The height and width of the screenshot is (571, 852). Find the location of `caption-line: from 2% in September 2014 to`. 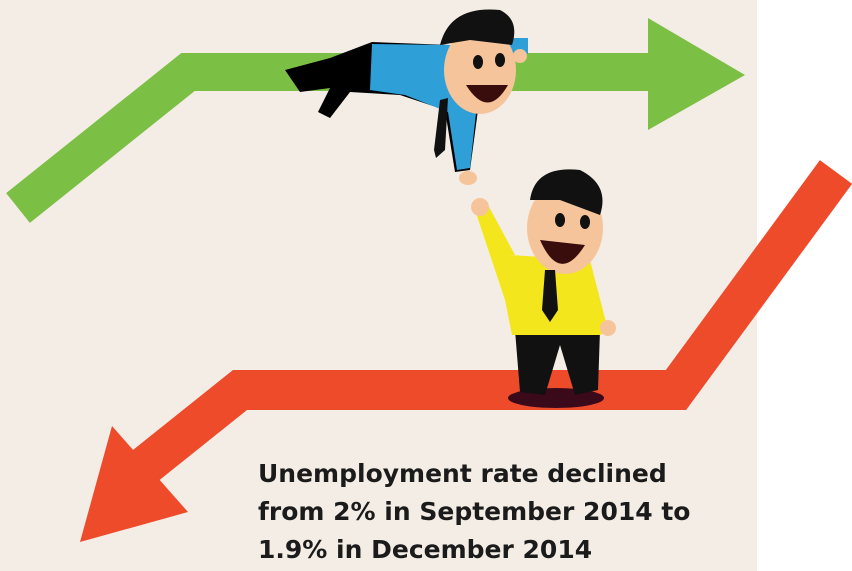

caption-line: from 2% in September 2014 to is located at coordinates (474, 511).